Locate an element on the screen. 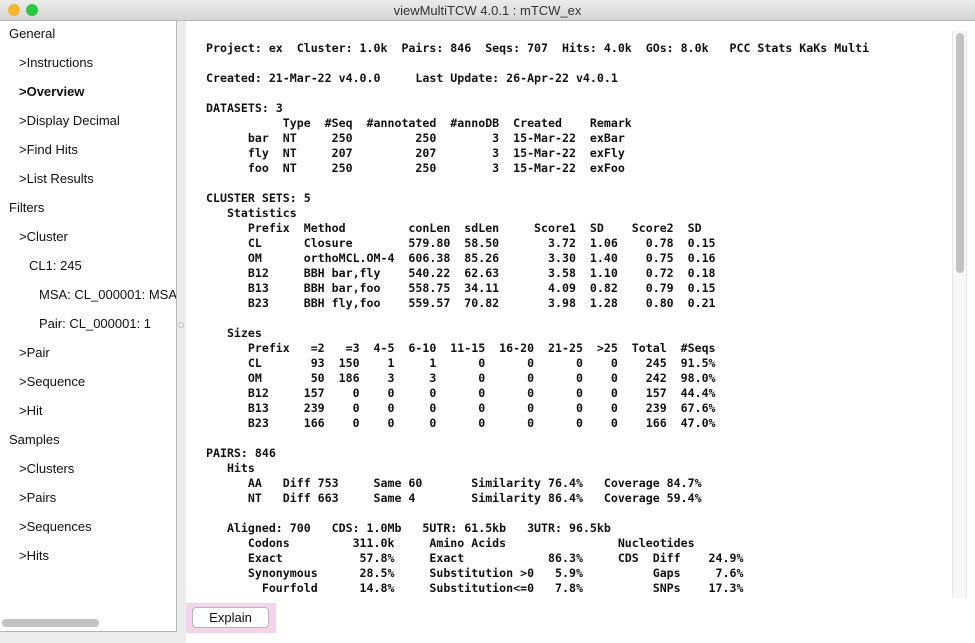 This screenshot has width=975, height=643. sidebar-item-samples: Samples is located at coordinates (34, 439).